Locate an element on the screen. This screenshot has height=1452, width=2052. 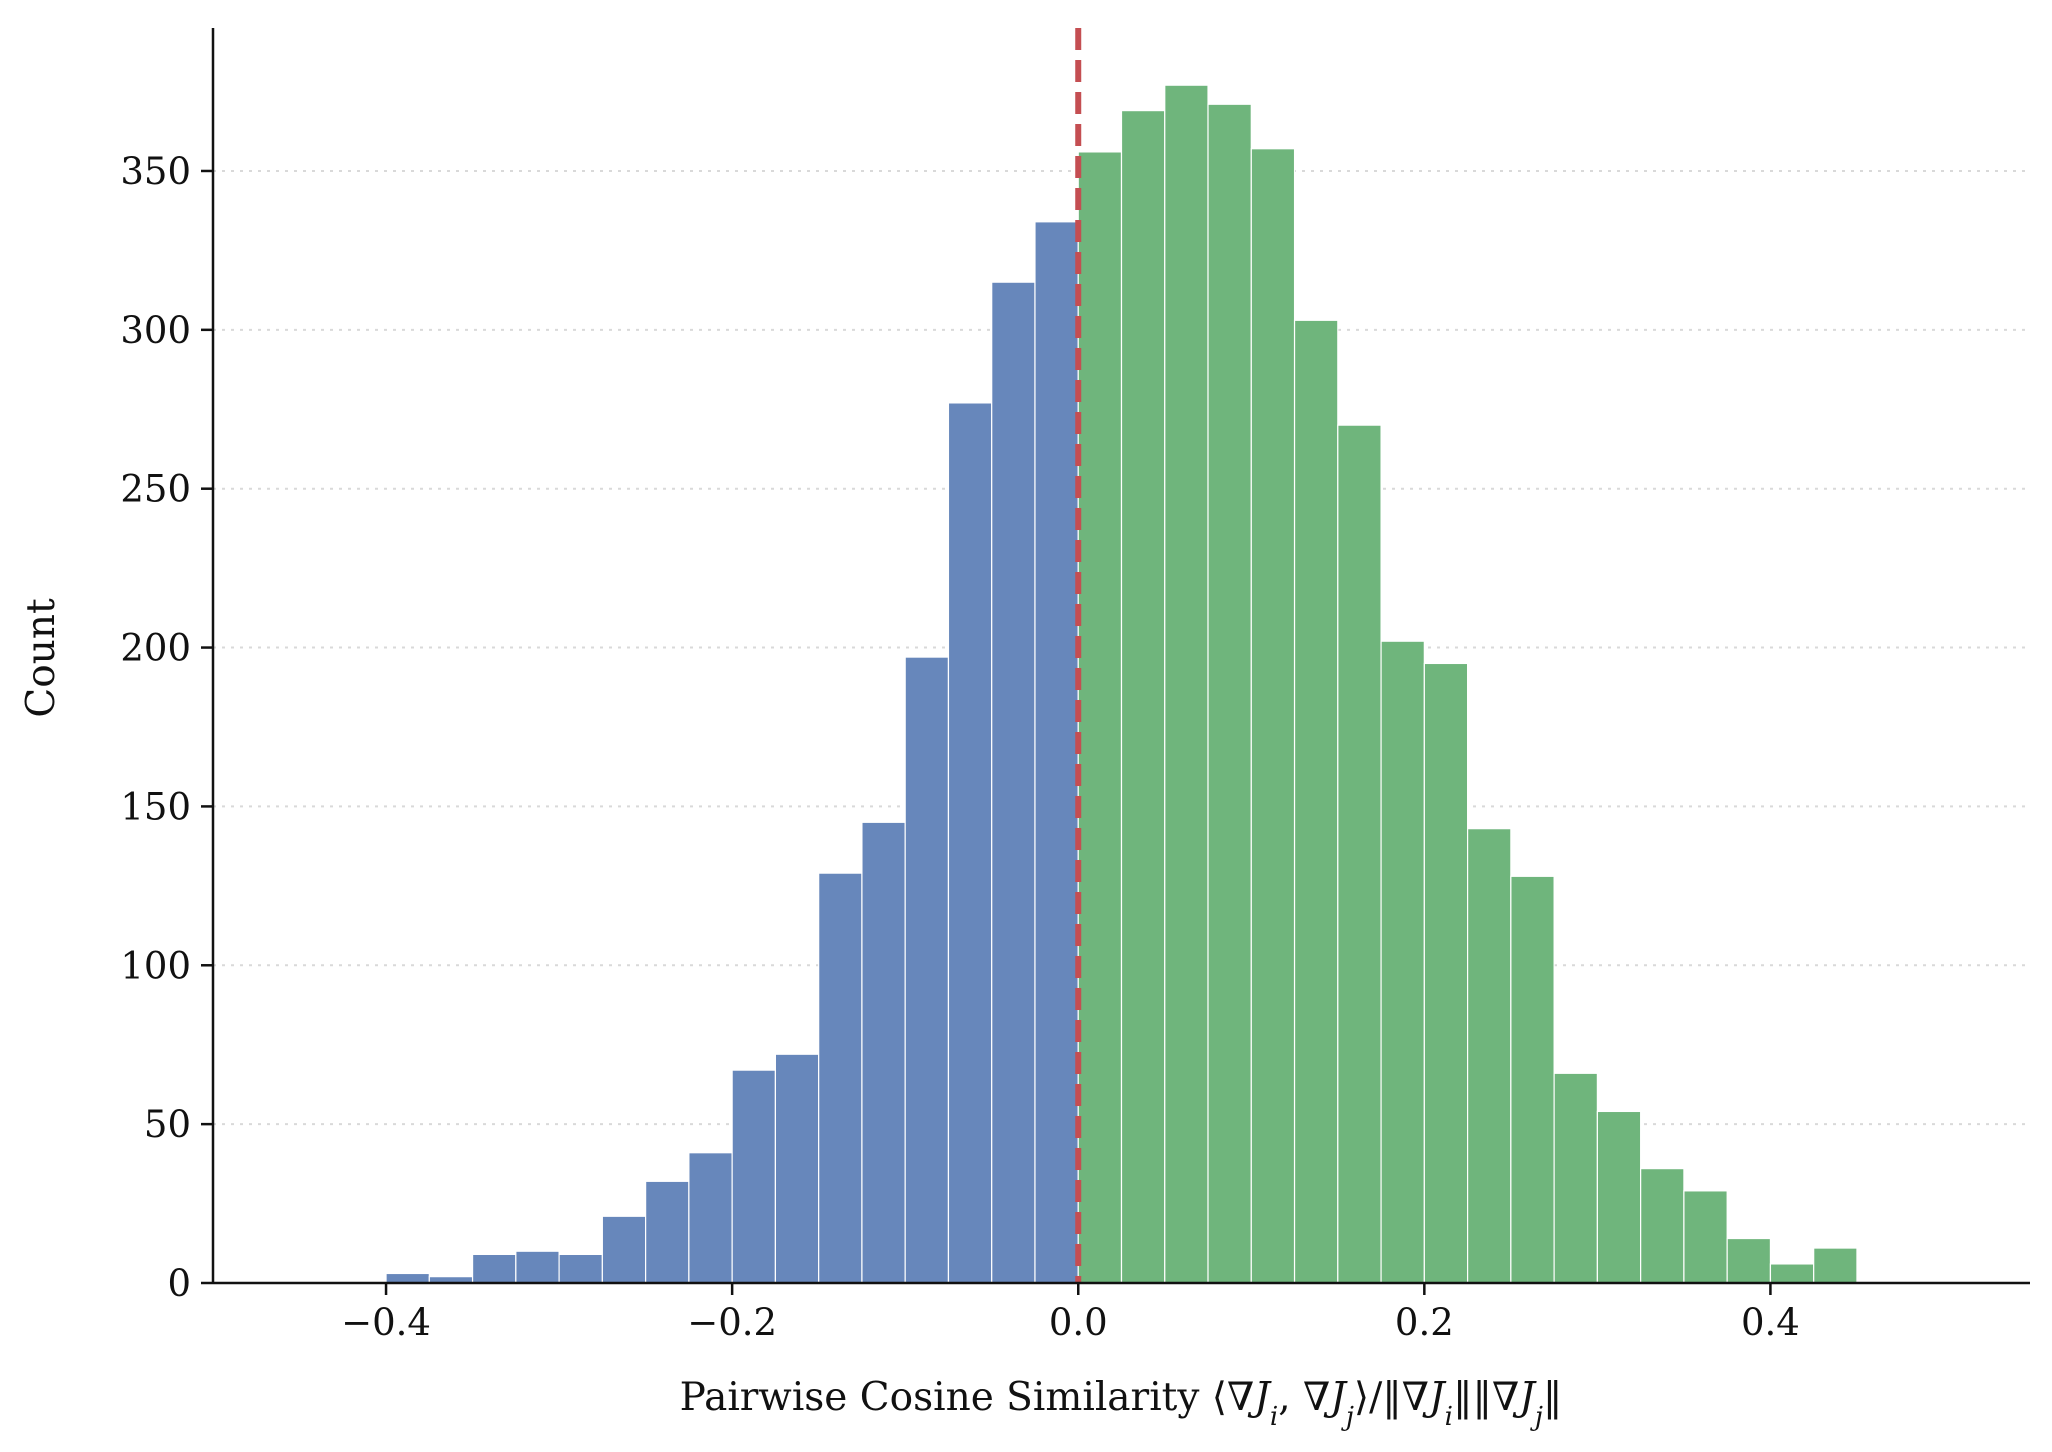
x-tick-label: 0.0 is located at coordinates (1078, 1322).